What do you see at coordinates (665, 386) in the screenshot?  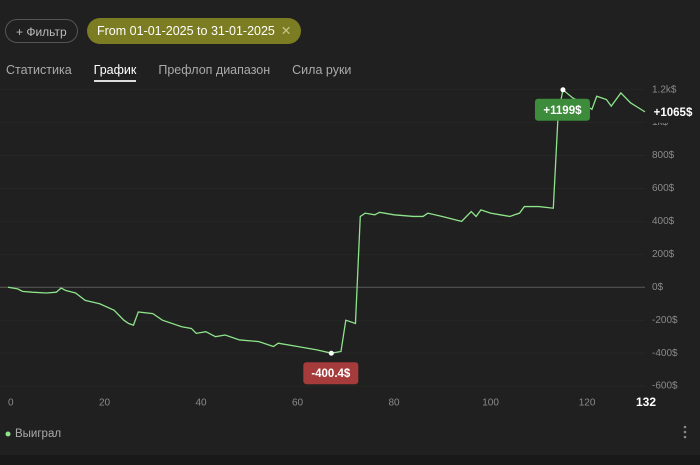 I see `y-tick-label: -600$` at bounding box center [665, 386].